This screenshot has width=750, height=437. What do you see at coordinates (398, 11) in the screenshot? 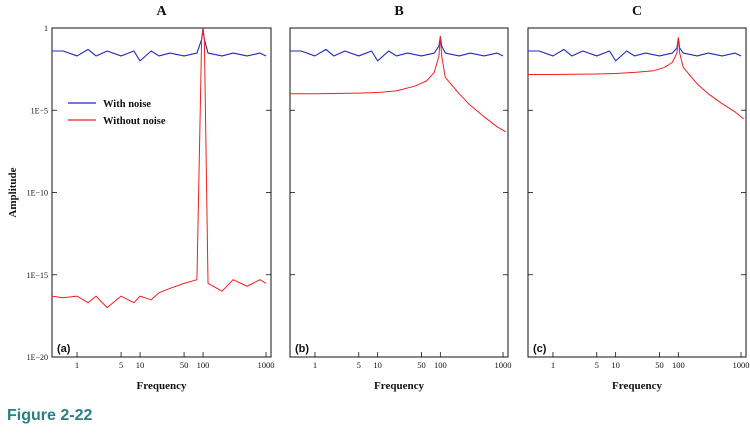
I see `panel-b-title: B` at bounding box center [398, 11].